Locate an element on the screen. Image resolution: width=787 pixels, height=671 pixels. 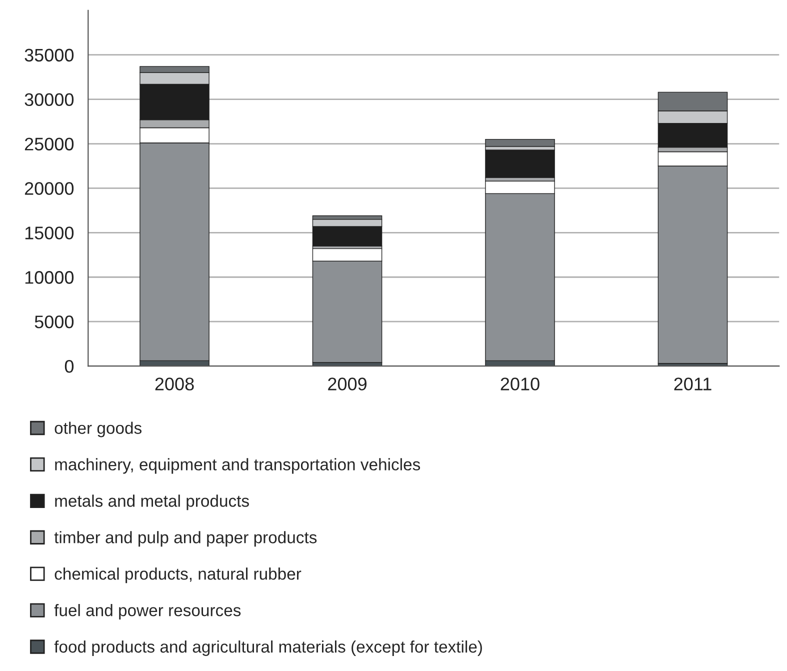
x-tick-label: 2010 is located at coordinates (520, 384).